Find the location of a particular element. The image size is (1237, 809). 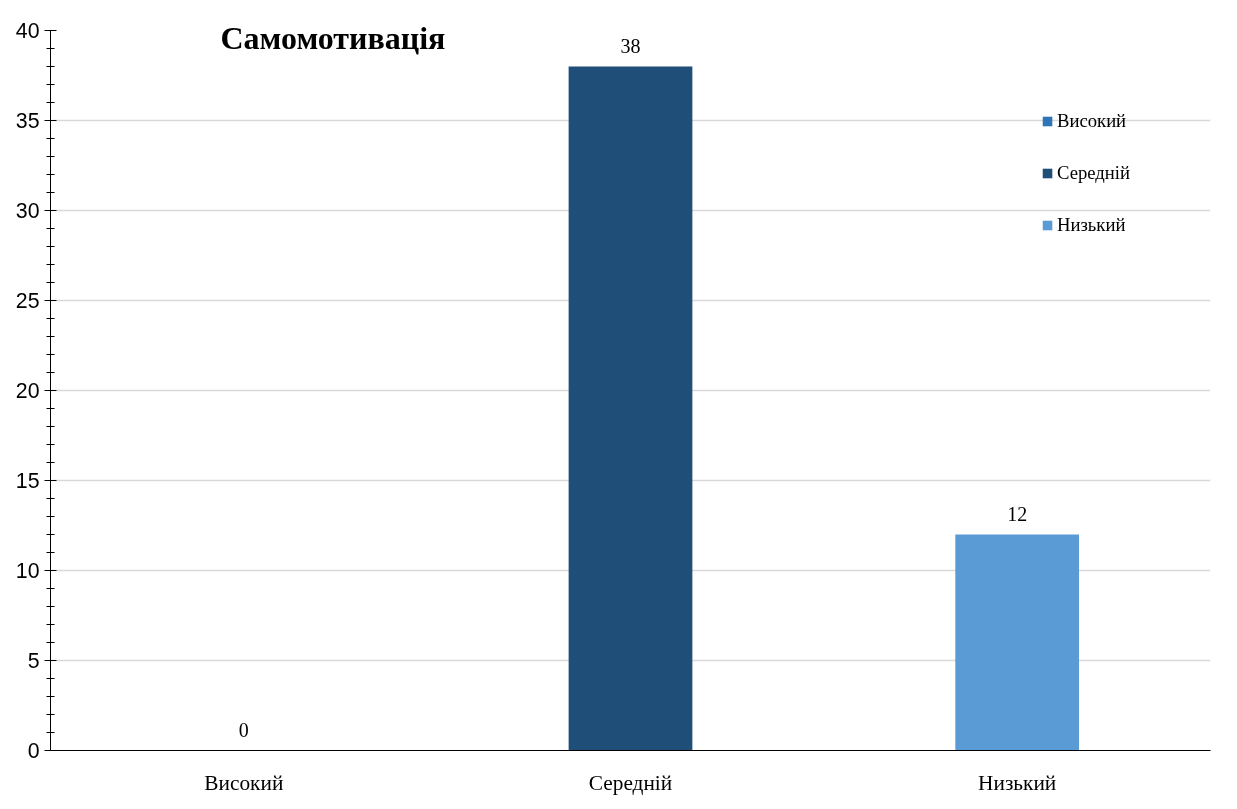

legend-label: Високий is located at coordinates (1092, 121).